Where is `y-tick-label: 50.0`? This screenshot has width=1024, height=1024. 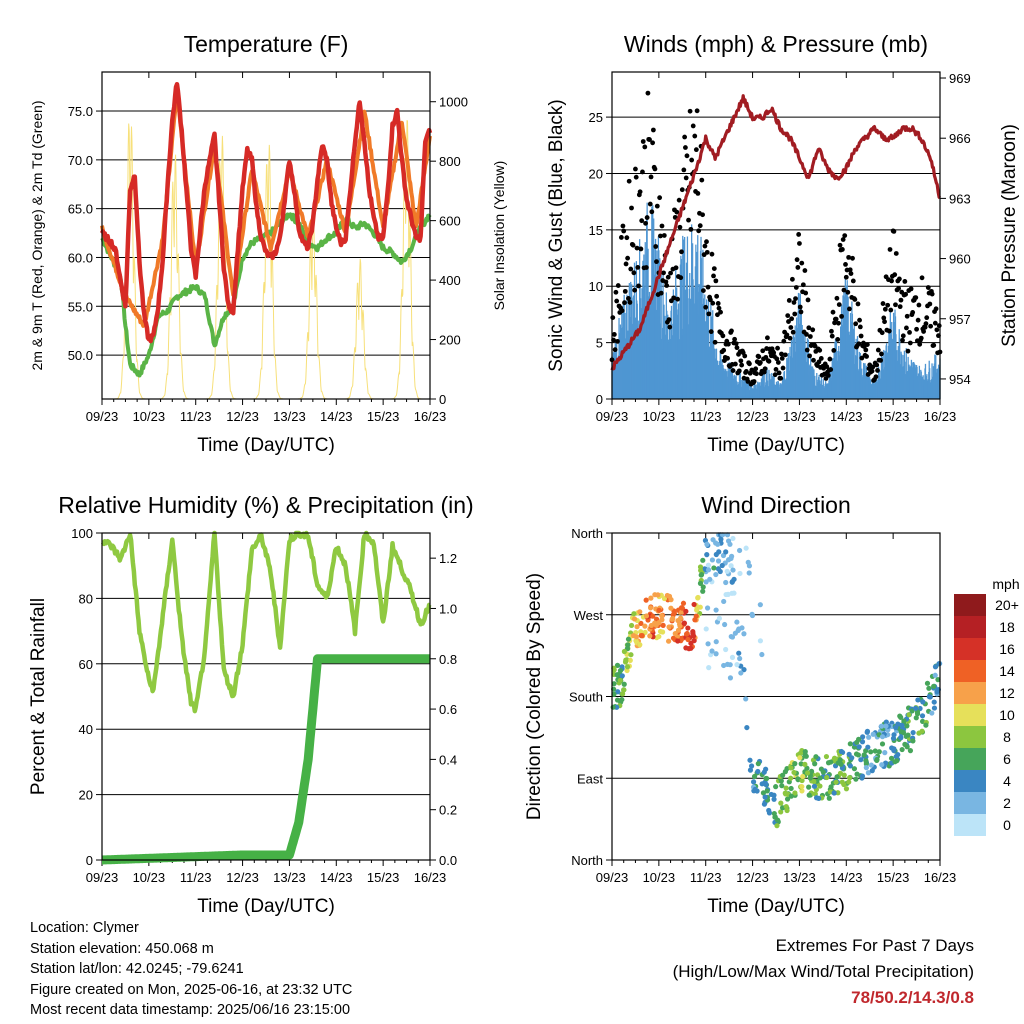 y-tick-label: 50.0 is located at coordinates (80, 355).